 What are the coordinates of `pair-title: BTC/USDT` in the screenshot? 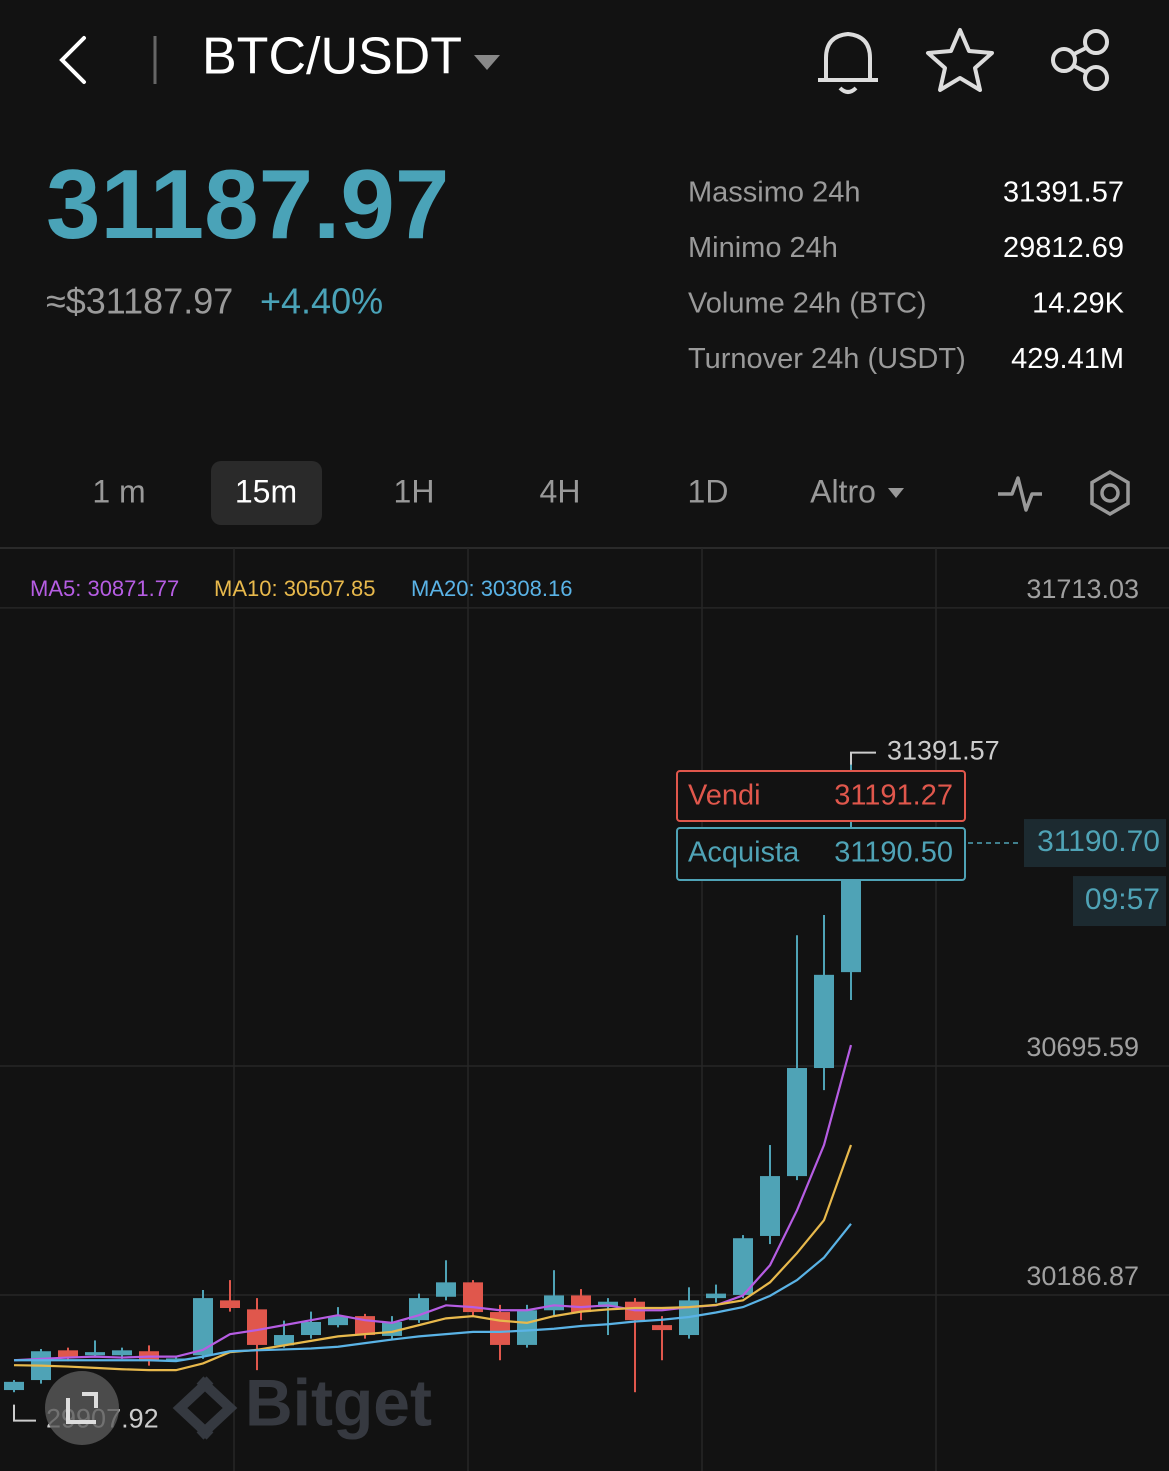 It's located at (332, 57).